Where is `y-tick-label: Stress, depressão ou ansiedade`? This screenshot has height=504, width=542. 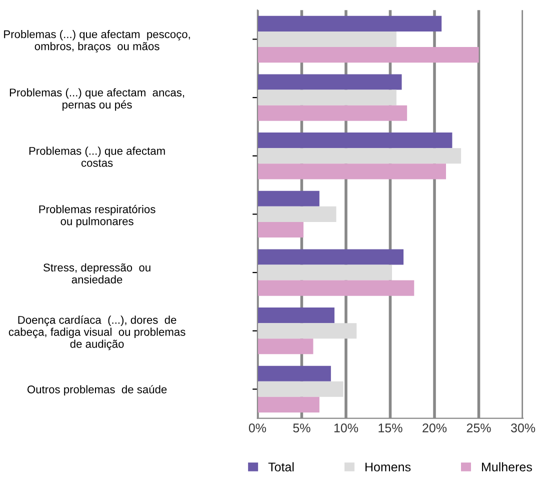
y-tick-label: Stress, depressão ou ansiedade is located at coordinates (97, 273).